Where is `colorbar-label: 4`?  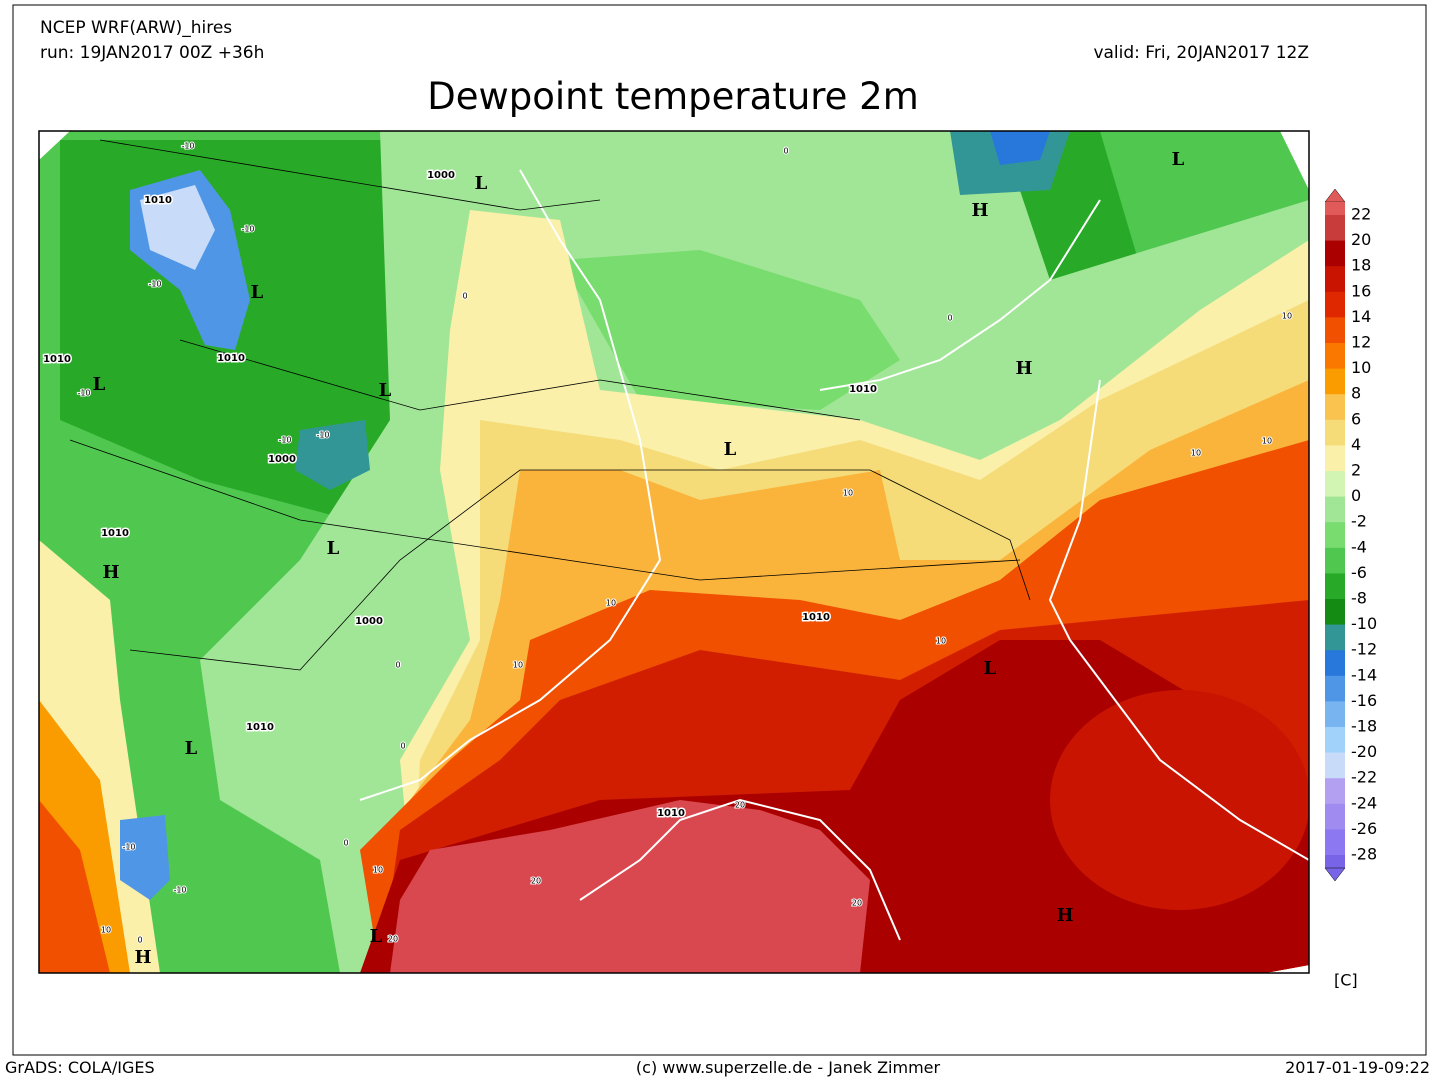 colorbar-label: 4 is located at coordinates (1356, 444).